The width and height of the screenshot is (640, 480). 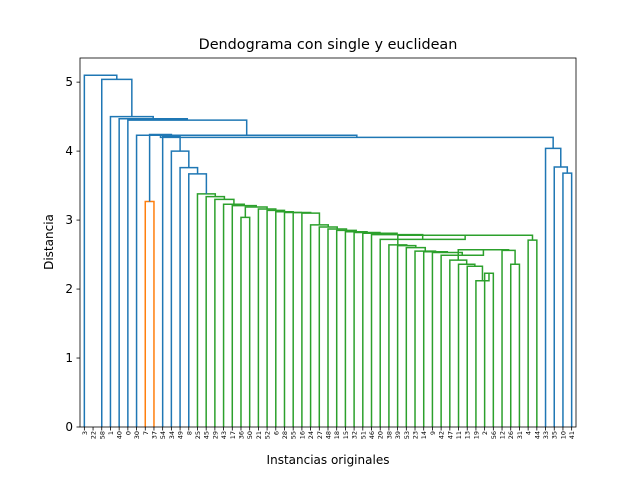 What do you see at coordinates (215, 435) in the screenshot?
I see `leaf-label-29: 29` at bounding box center [215, 435].